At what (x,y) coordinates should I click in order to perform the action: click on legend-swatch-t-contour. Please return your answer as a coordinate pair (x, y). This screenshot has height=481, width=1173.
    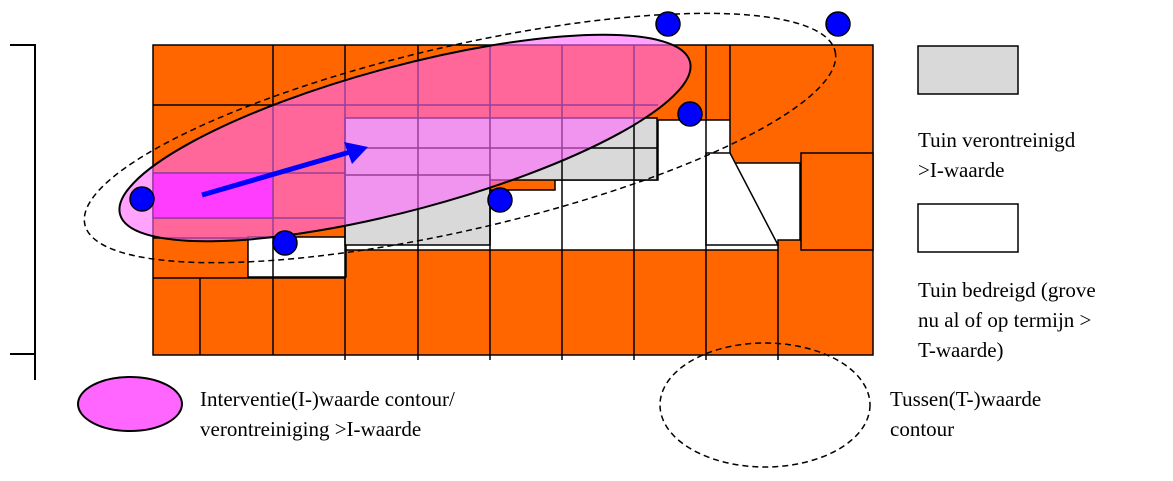
    Looking at the image, I should click on (765, 405).